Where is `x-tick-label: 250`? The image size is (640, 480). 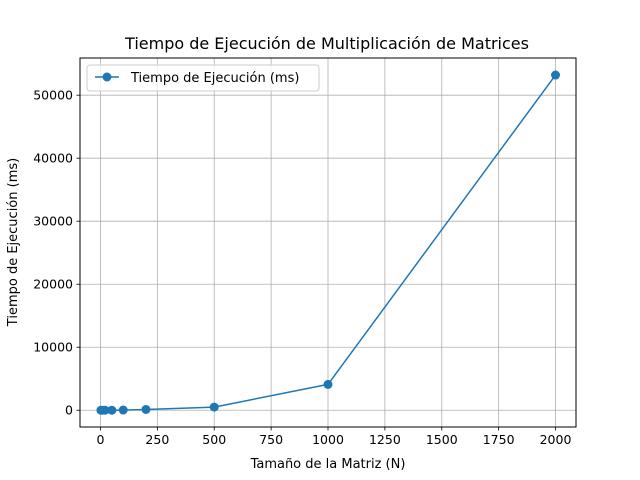
x-tick-label: 250 is located at coordinates (157, 439).